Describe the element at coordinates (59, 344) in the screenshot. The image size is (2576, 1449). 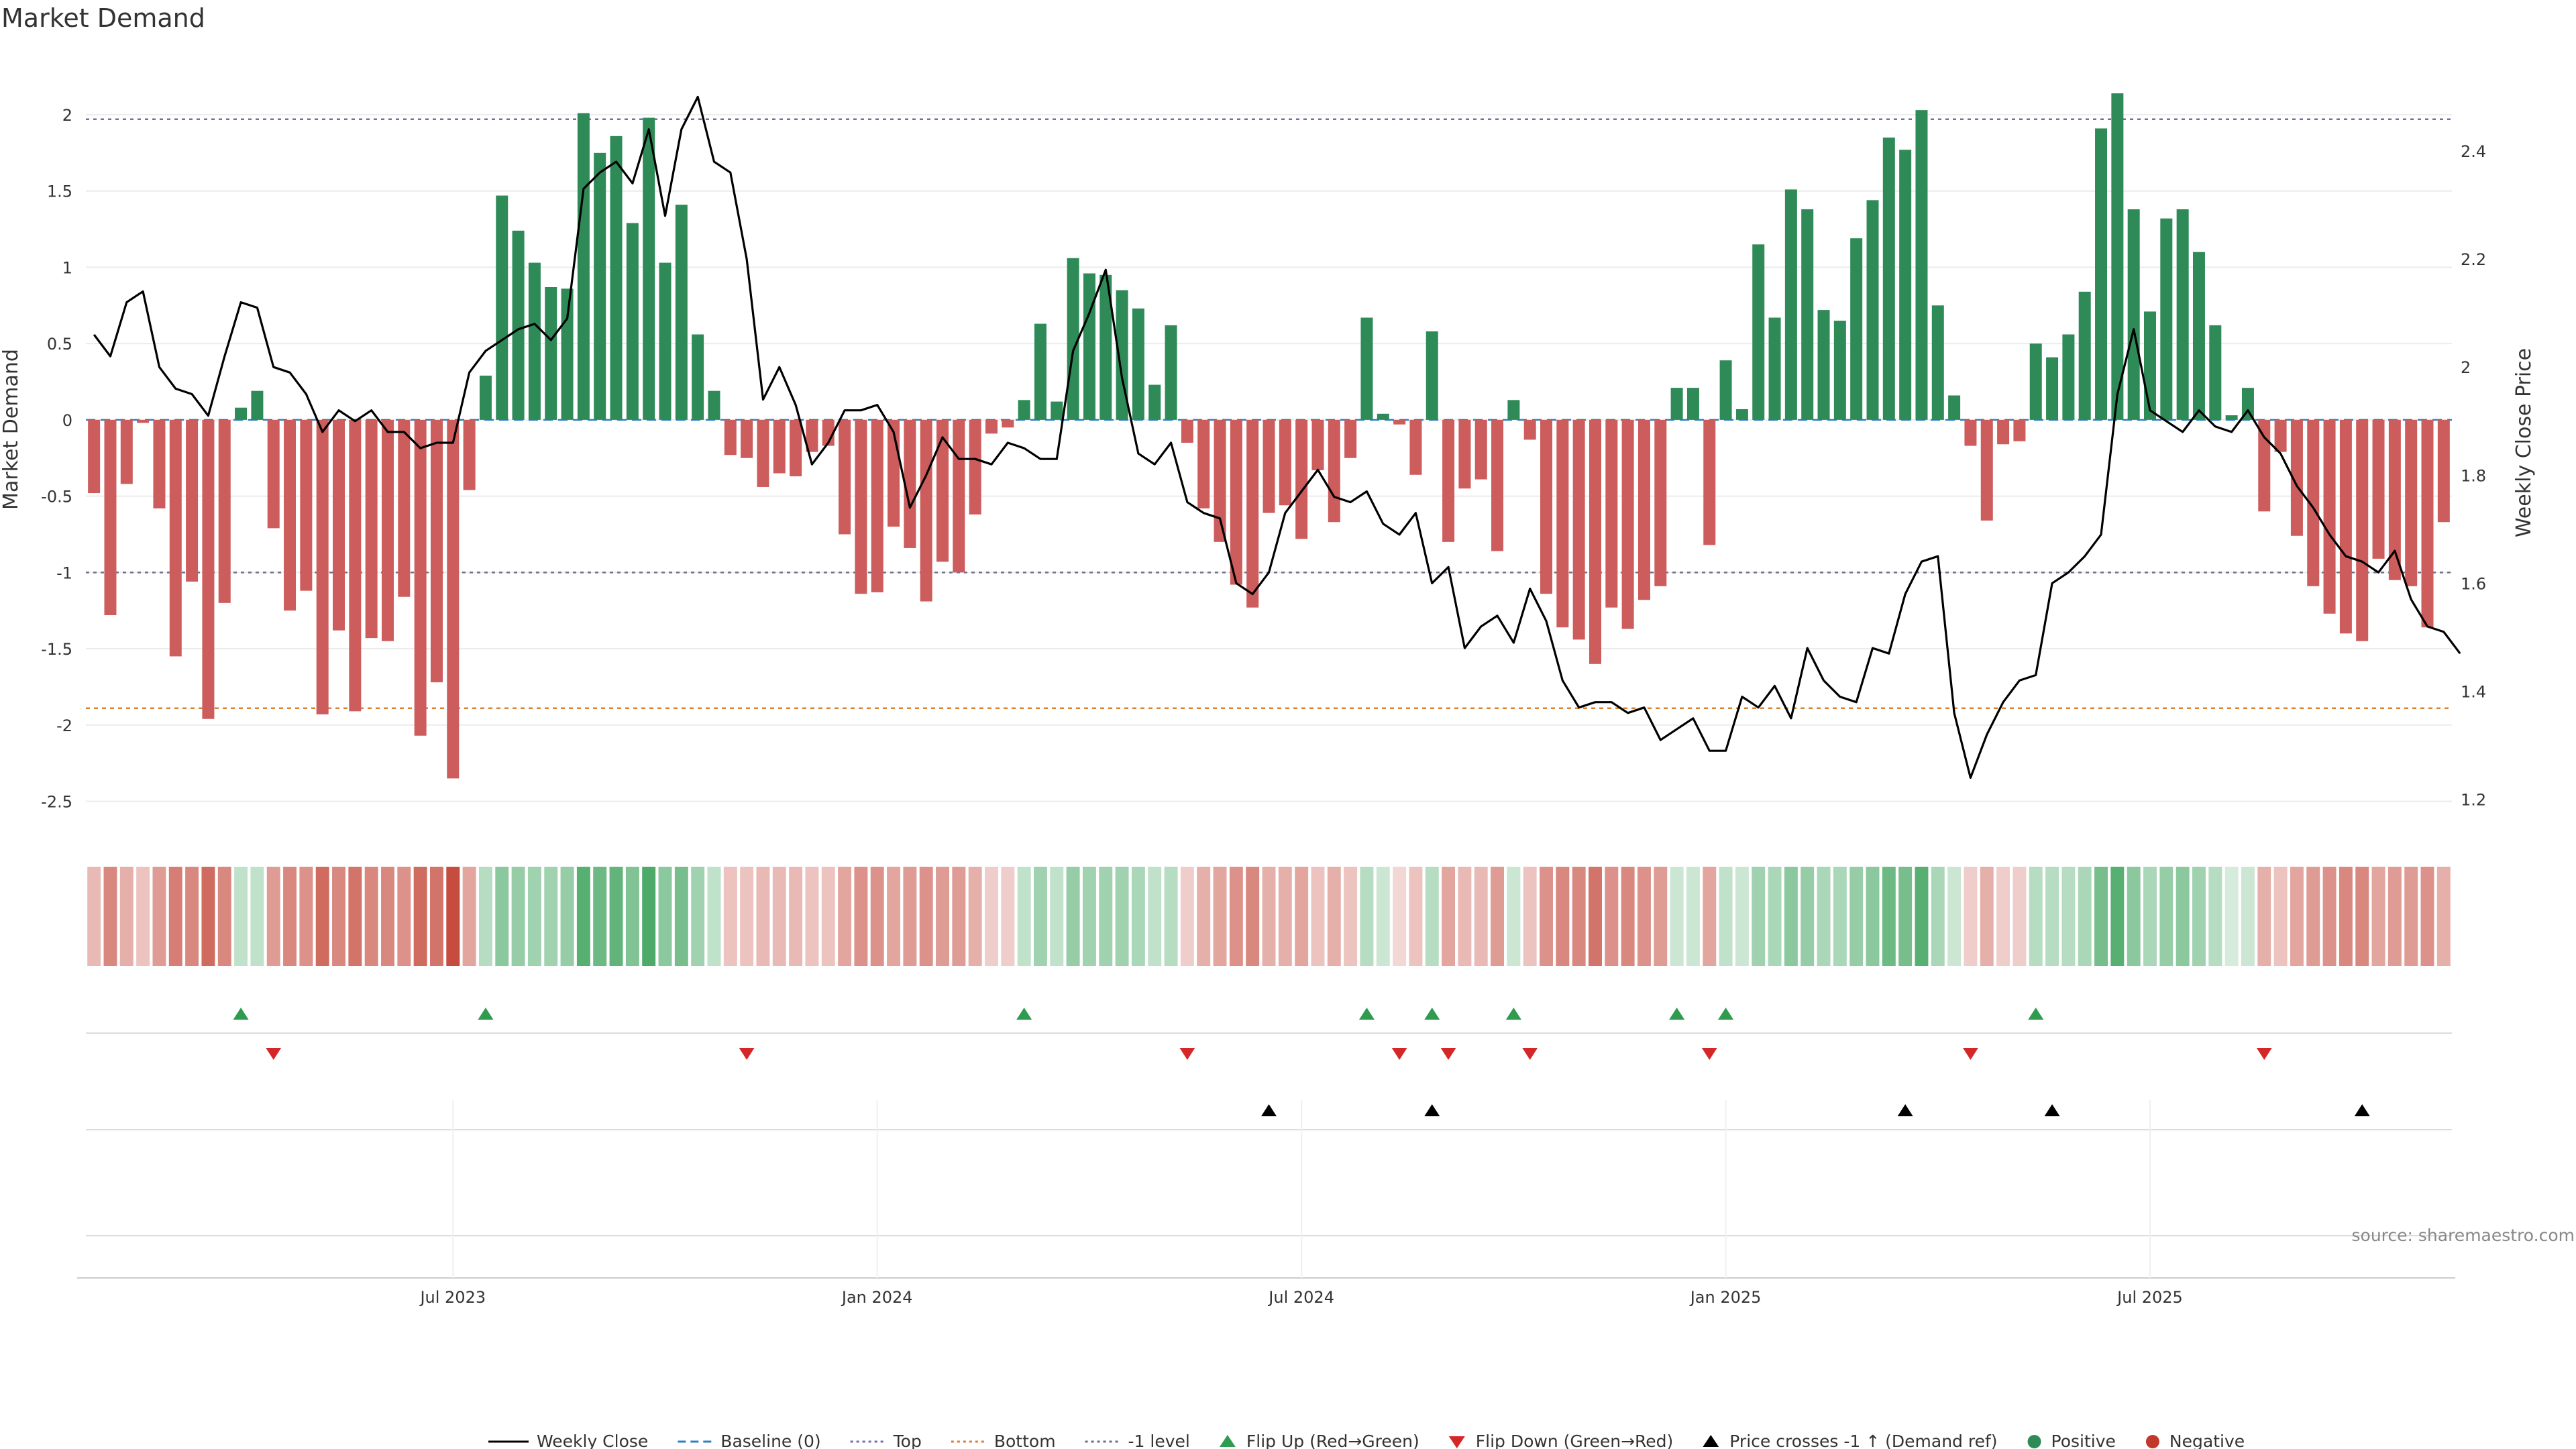
I see `y-tick-label: 0.5` at that location.